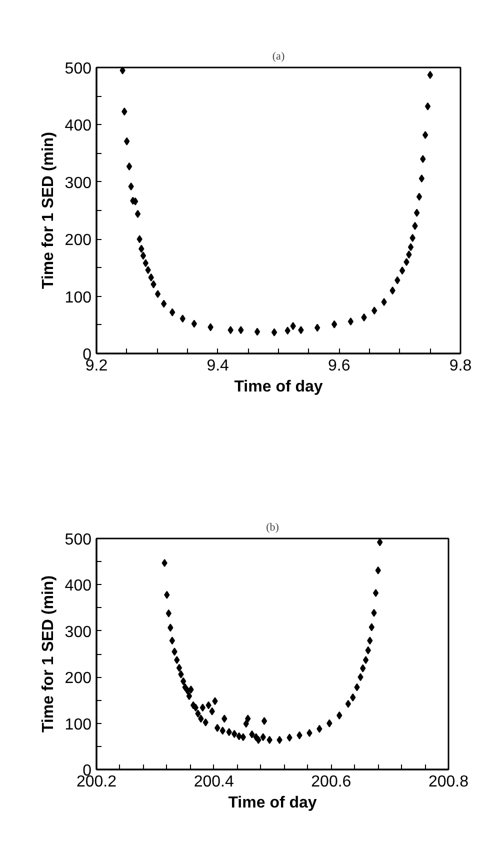  I want to click on y-tick-label: 400, so click(78, 586).